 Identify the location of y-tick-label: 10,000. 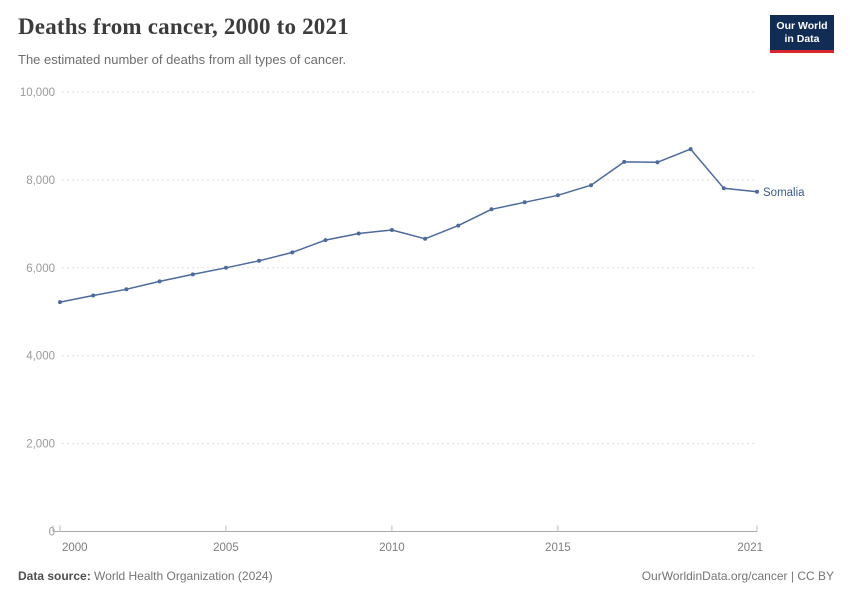
(37, 93).